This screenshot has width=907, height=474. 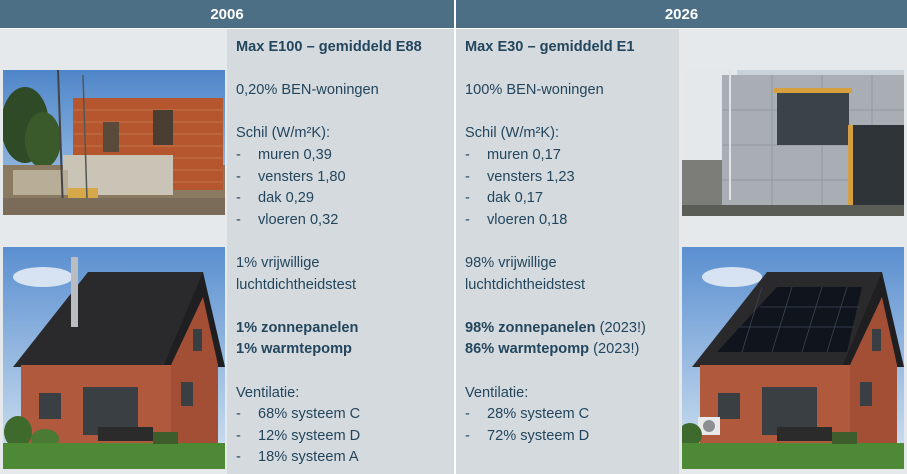 What do you see at coordinates (455, 237) in the screenshot?
I see `column-divider` at bounding box center [455, 237].